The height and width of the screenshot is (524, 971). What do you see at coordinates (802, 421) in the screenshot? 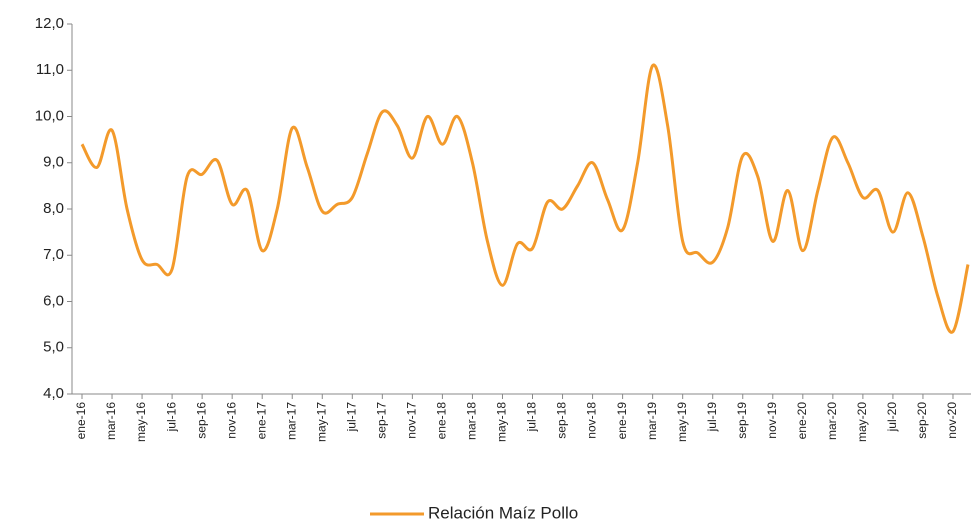
I see `x-tick-label: ene-20` at bounding box center [802, 421].